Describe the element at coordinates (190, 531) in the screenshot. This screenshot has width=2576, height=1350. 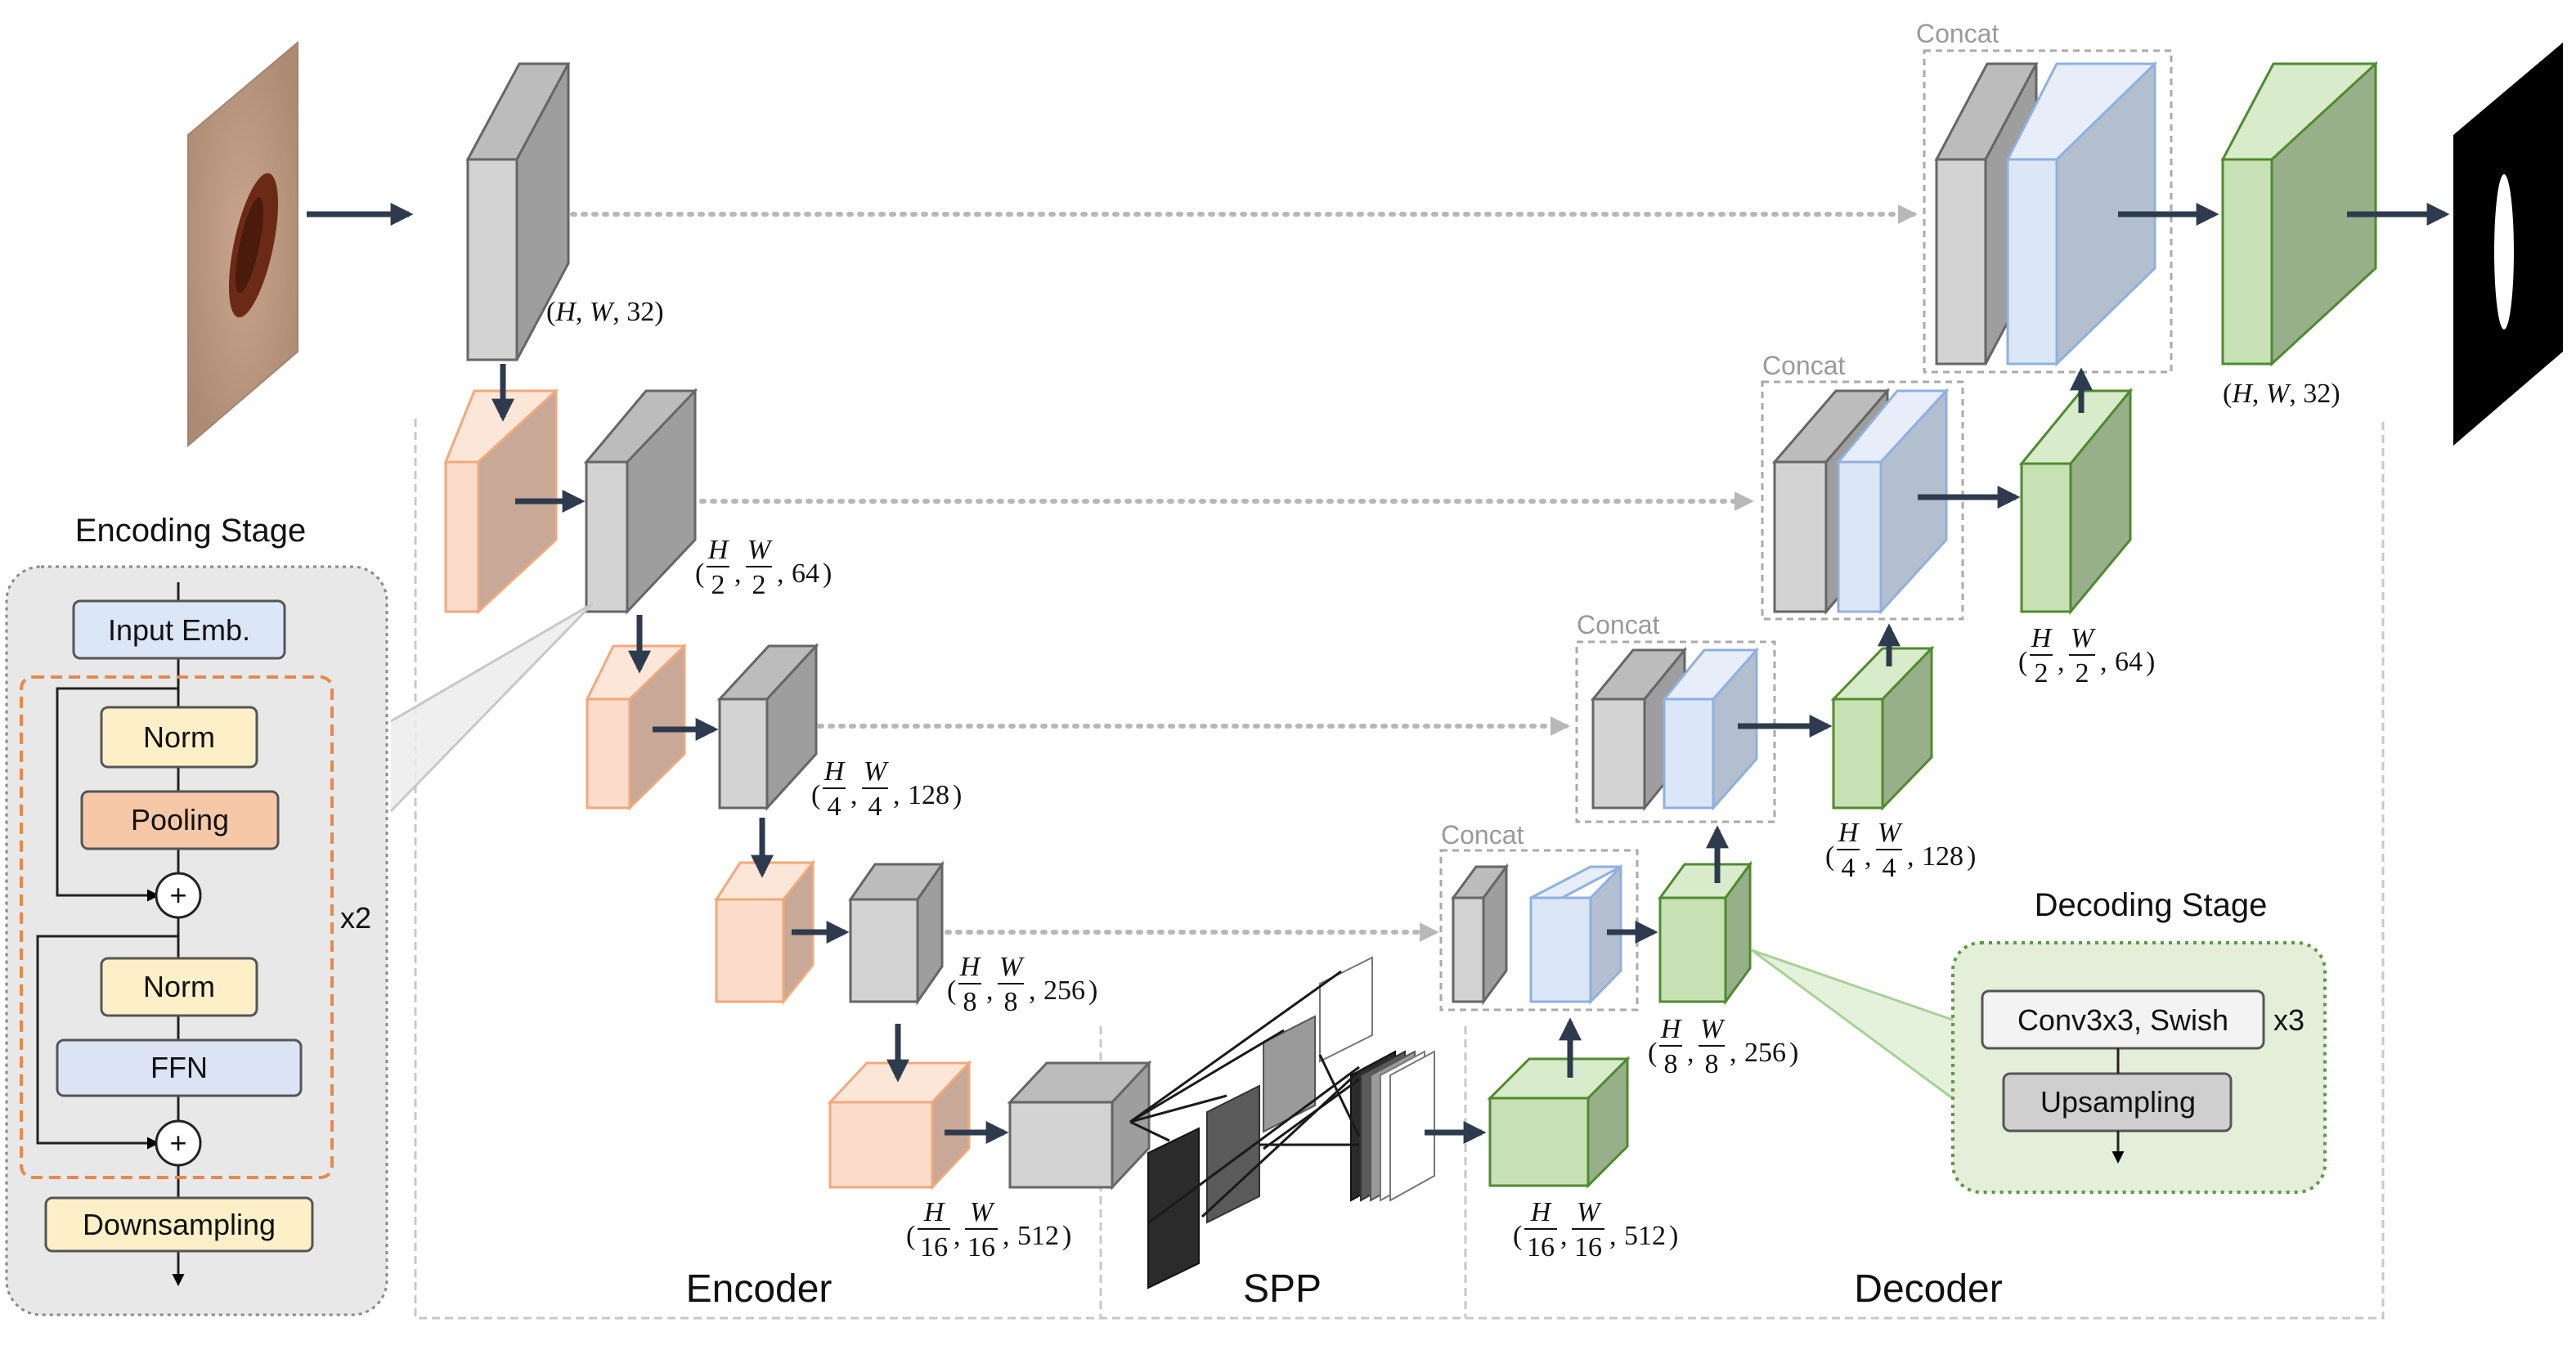
I see `encoding-stage-title: Encoding Stage` at that location.